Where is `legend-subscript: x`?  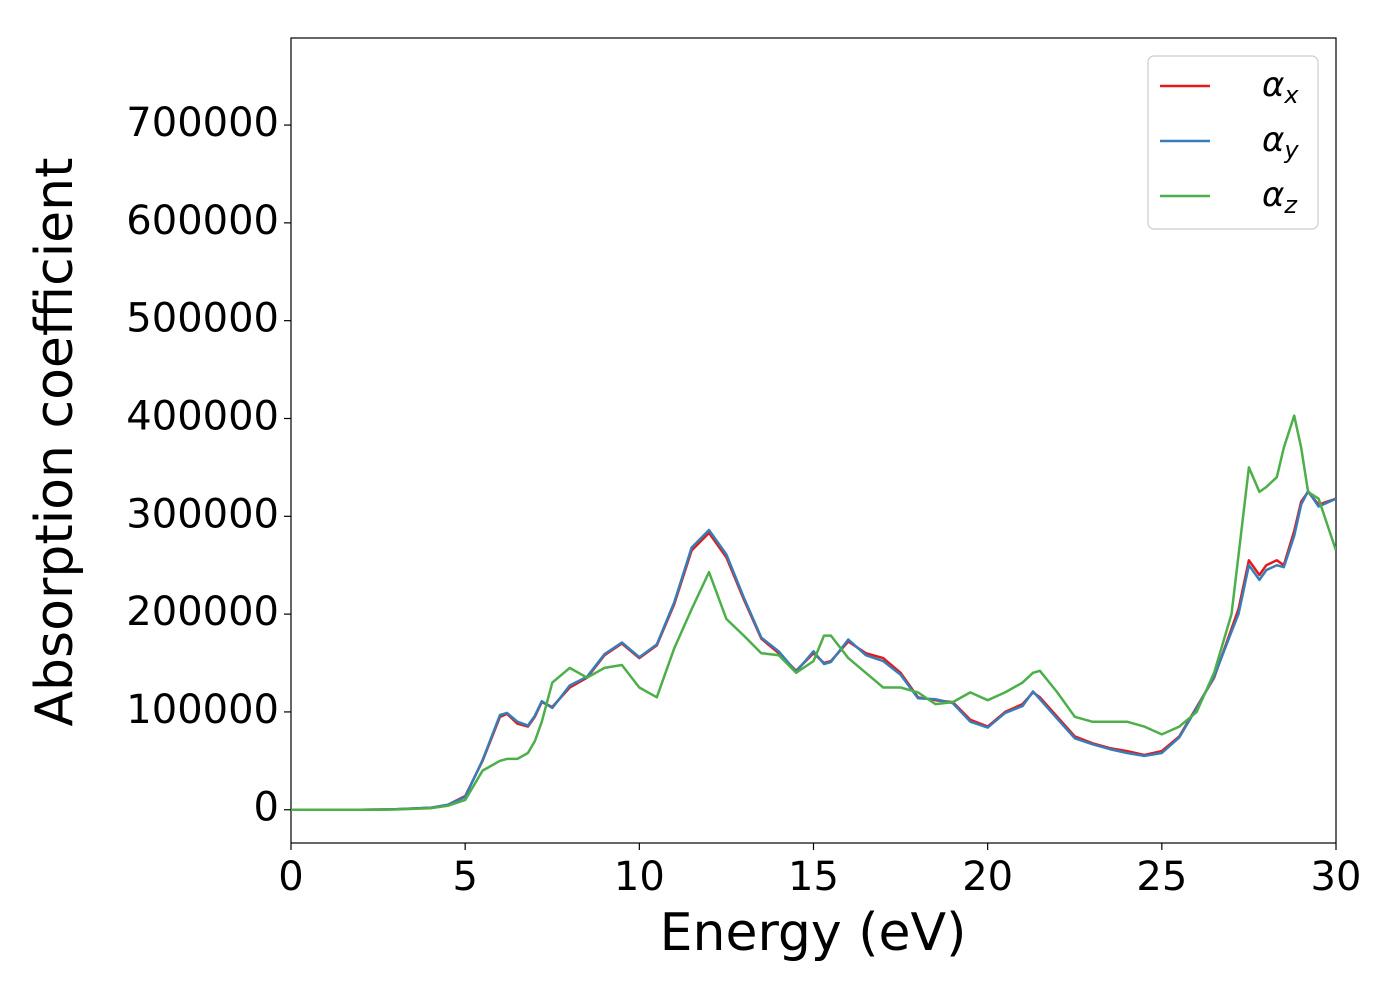
legend-subscript: x is located at coordinates (1291, 95).